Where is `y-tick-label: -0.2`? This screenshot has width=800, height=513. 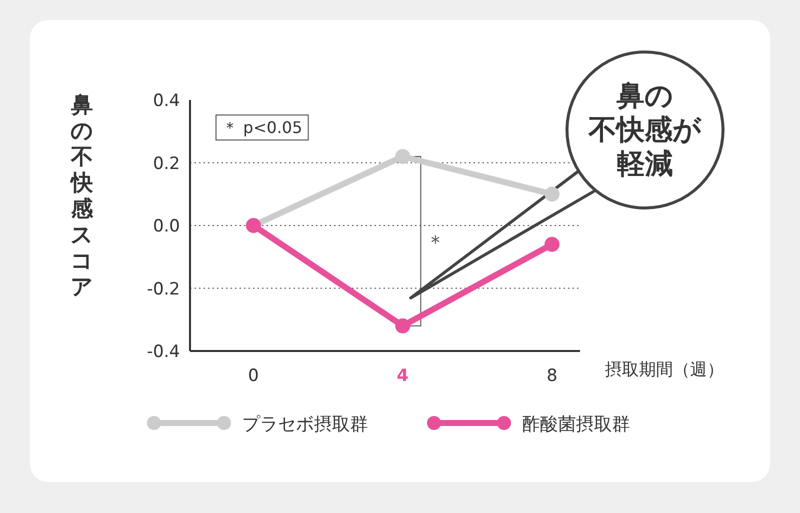
y-tick-label: -0.2 is located at coordinates (163, 289).